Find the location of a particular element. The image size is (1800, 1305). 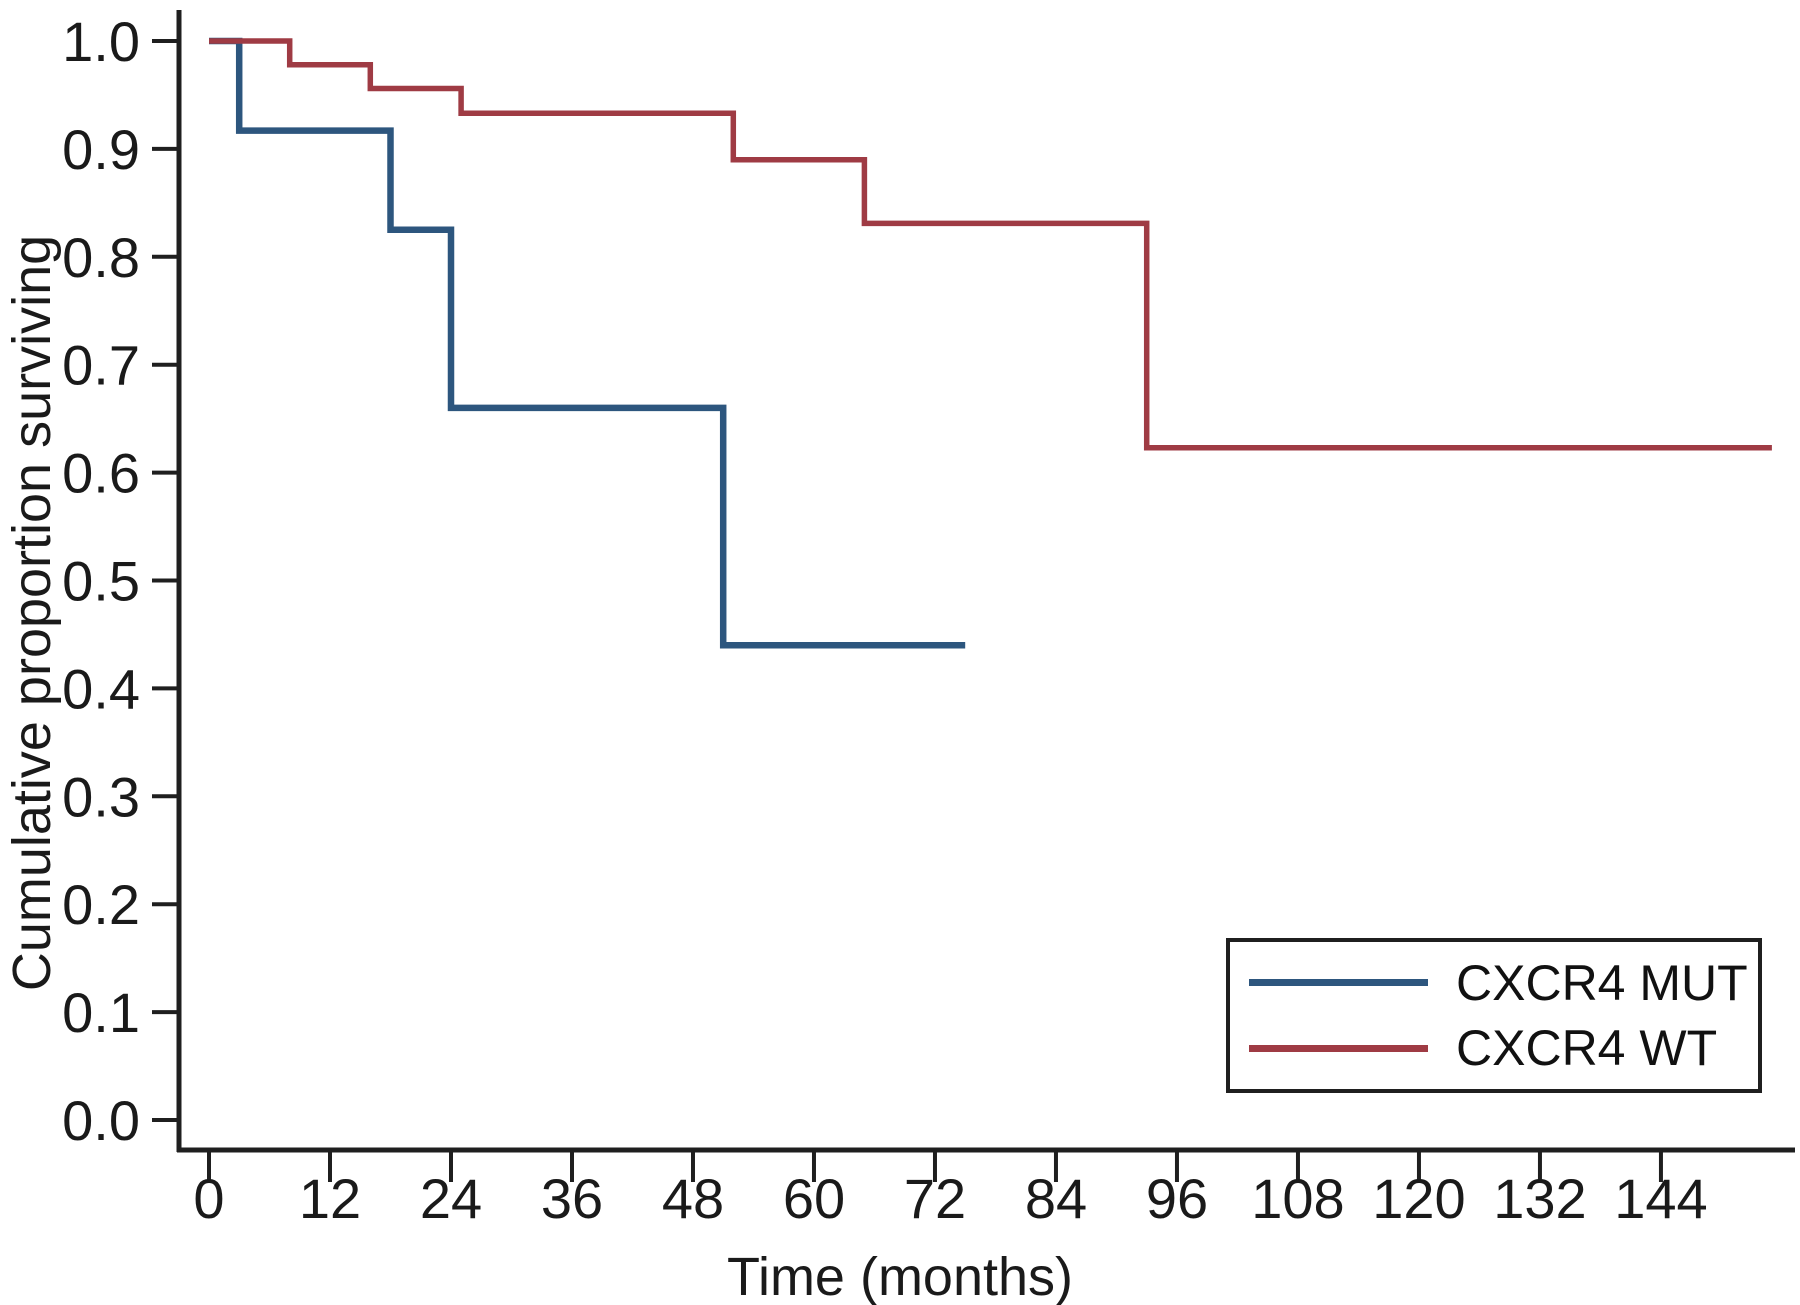

legend-entry-cxcr4-mut: CXCR4 MUT is located at coordinates (1494, 983).